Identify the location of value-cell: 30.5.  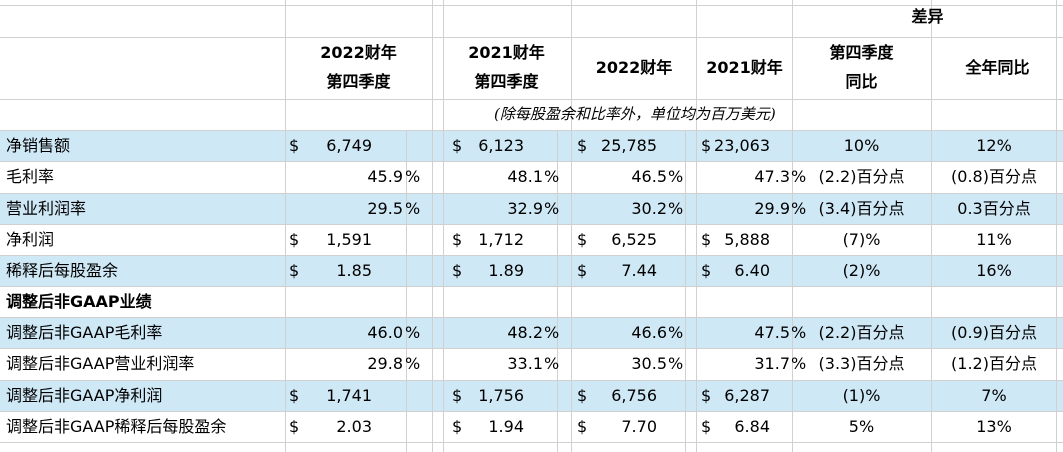
(649, 363).